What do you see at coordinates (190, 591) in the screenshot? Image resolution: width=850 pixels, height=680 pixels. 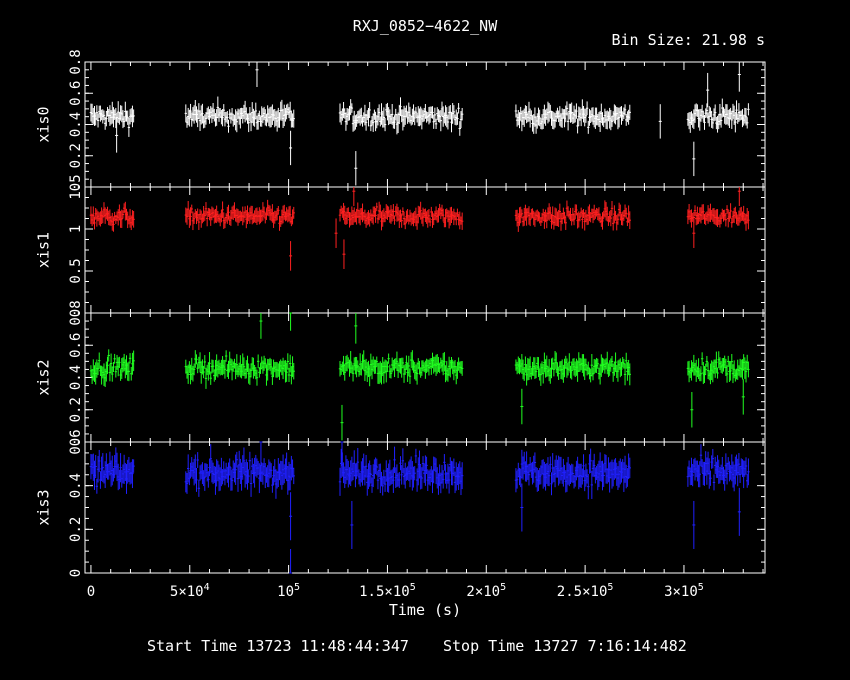 I see `x-tick-label: 5×10⁴` at bounding box center [190, 591].